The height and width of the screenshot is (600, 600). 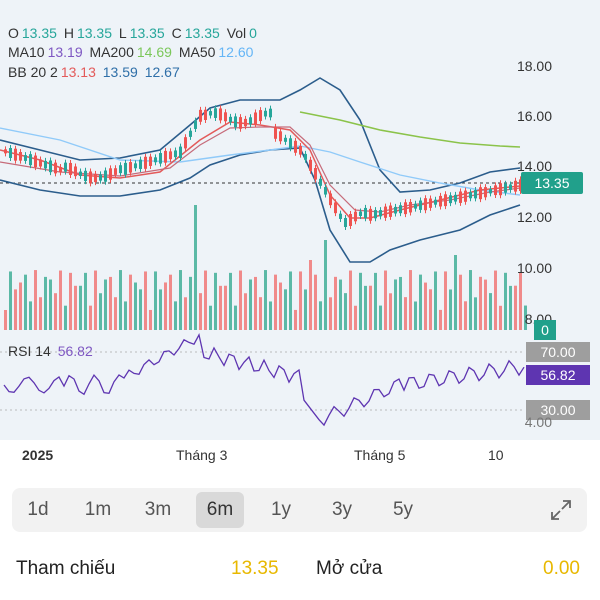 What do you see at coordinates (162, 72) in the screenshot?
I see `bb-lower-value: 12.67` at bounding box center [162, 72].